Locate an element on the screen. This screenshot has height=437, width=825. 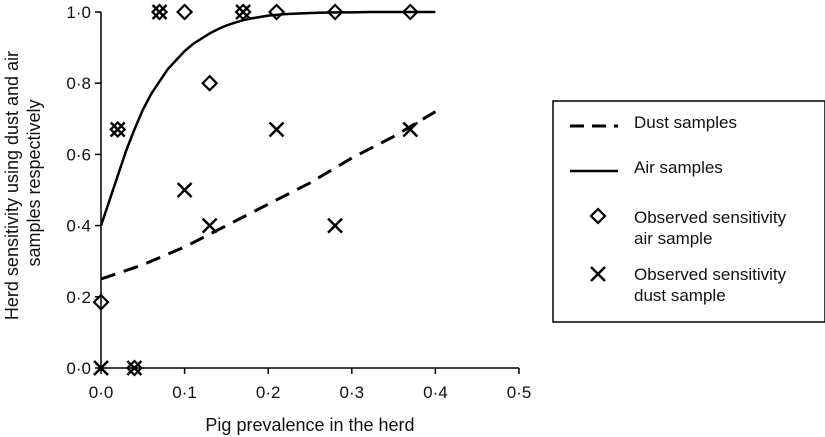
y-tick-label: 0·2 is located at coordinates (78, 297).